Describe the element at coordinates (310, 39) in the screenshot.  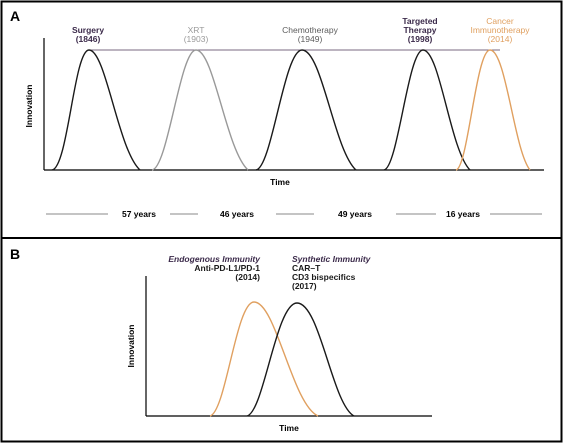
I see `chemotherapy-year: (1949)` at that location.